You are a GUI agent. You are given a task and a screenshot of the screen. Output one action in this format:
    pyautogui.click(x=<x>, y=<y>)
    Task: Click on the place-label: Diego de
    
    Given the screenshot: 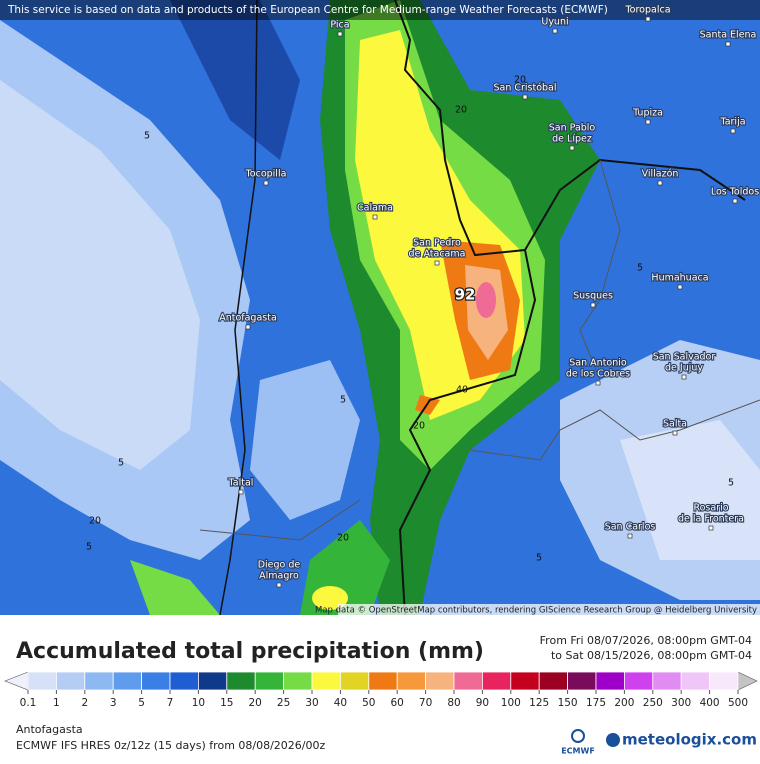 What is the action you would take?
    pyautogui.click(x=279, y=565)
    